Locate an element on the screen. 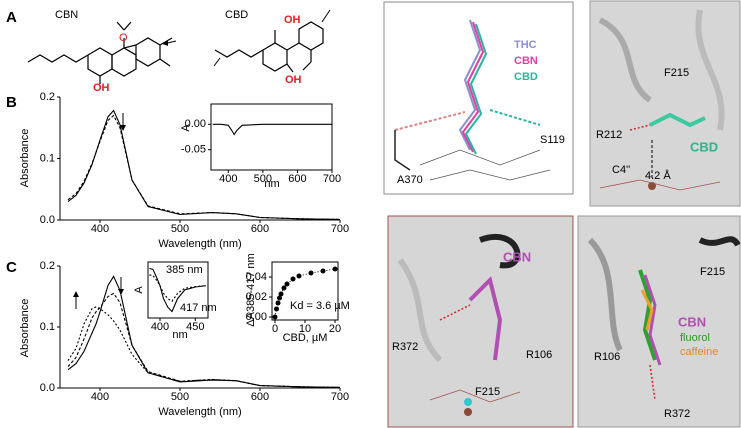 The width and height of the screenshot is (741, 428). y-tick-label: -0.05 is located at coordinates (193, 150).